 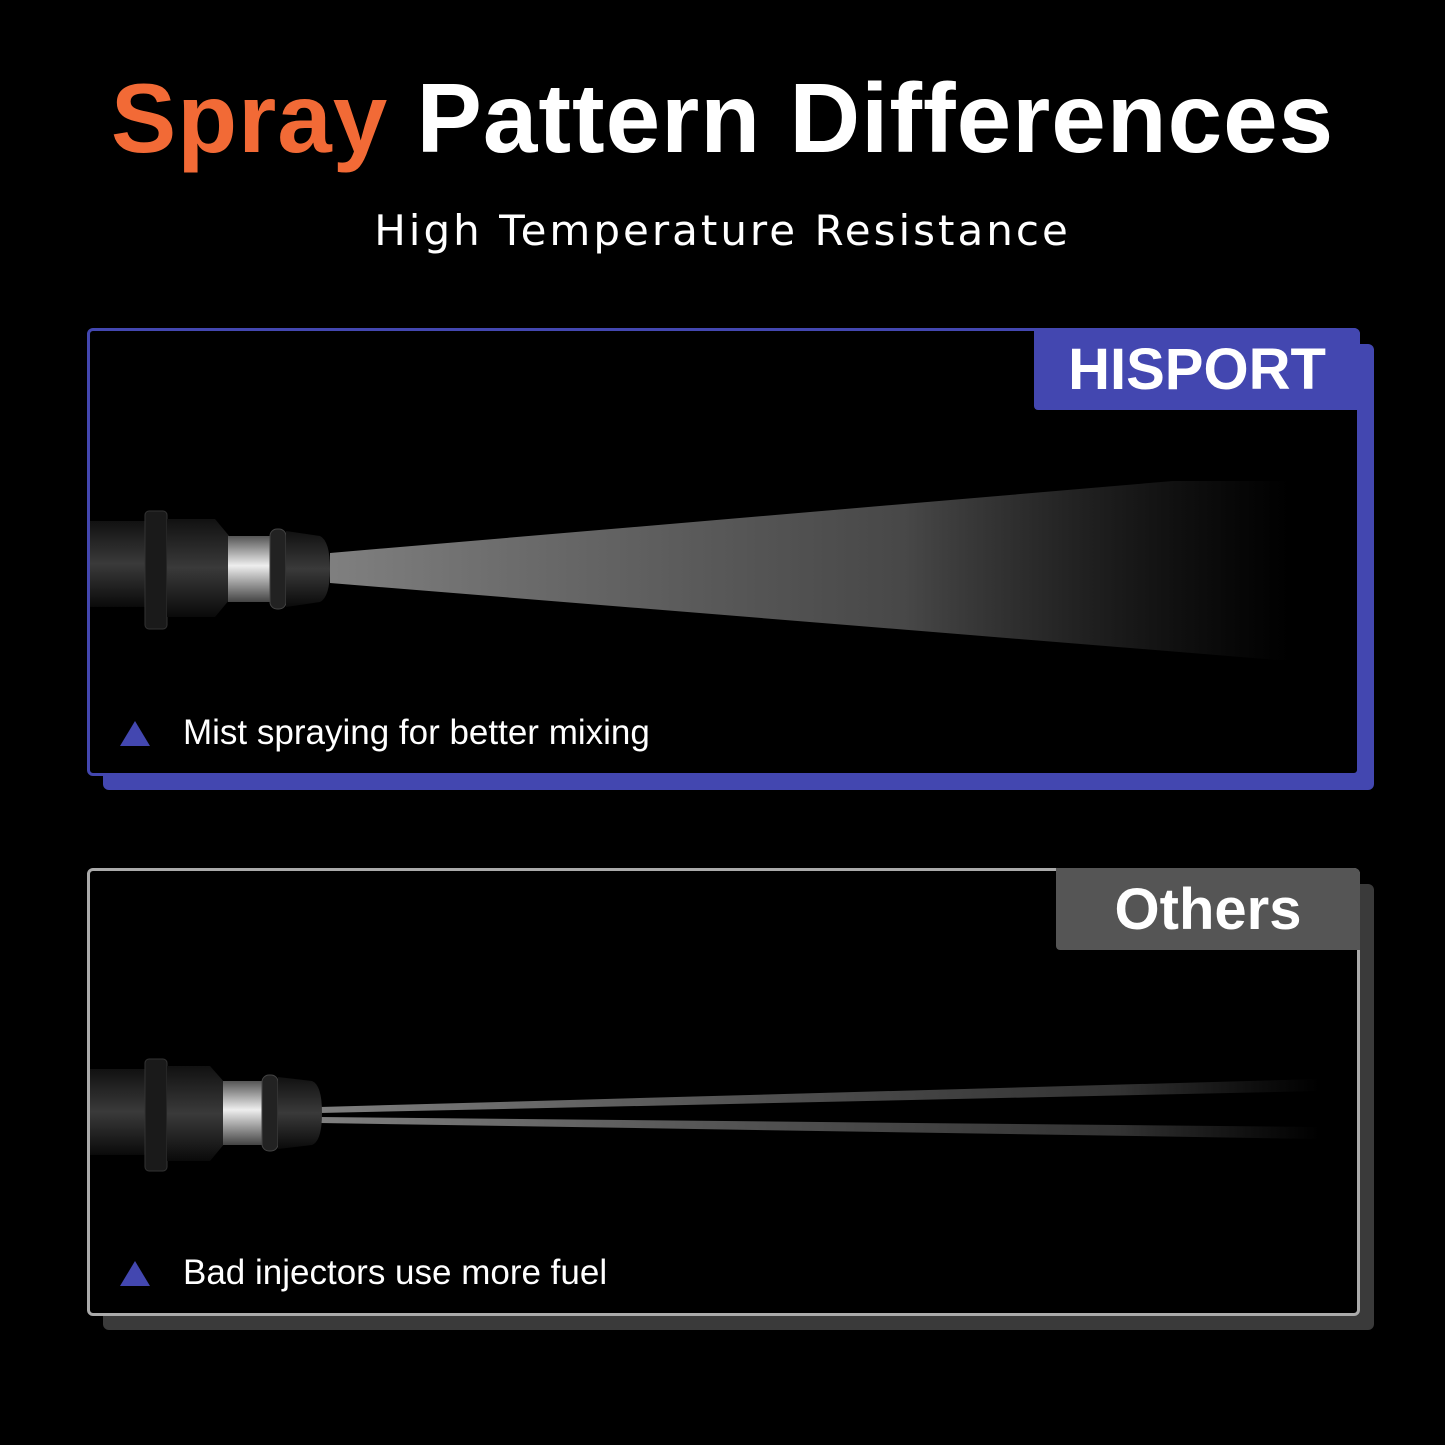 What do you see at coordinates (810, 571) in the screenshot?
I see `mist-spray` at bounding box center [810, 571].